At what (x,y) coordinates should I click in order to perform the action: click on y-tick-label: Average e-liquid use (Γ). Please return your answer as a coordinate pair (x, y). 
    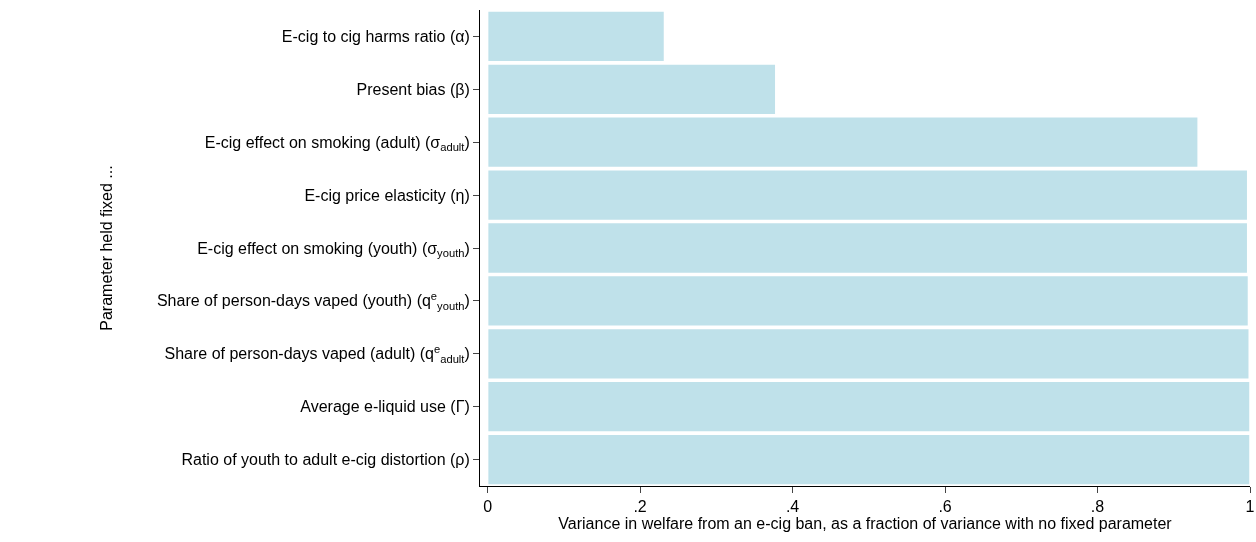
    Looking at the image, I should click on (385, 407).